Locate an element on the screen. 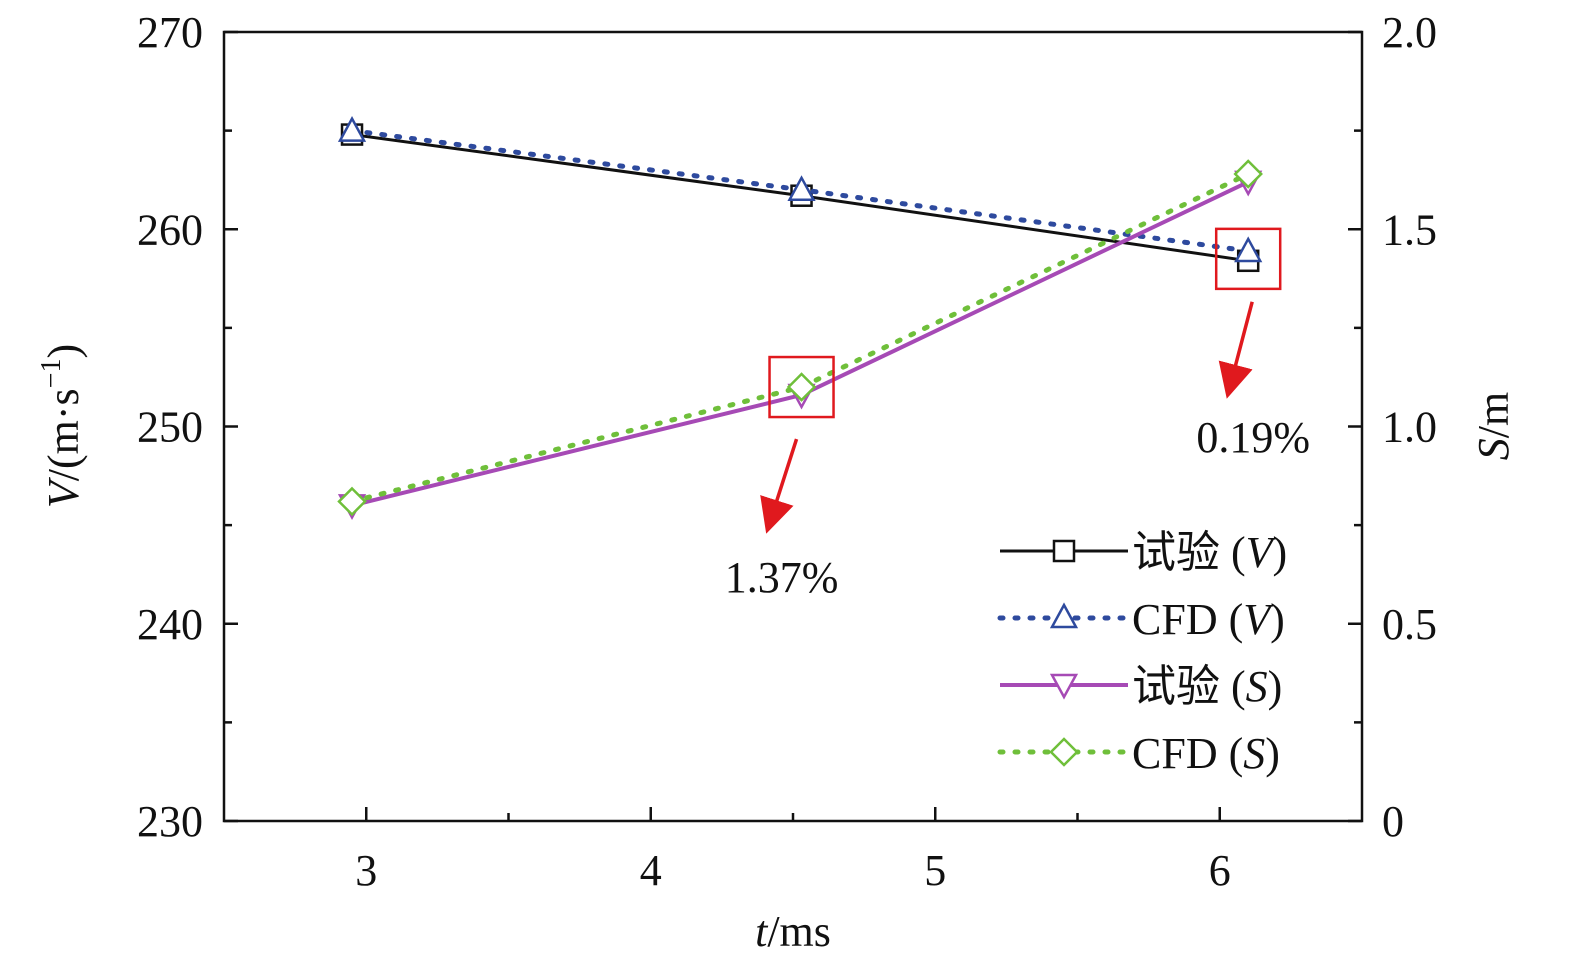 The image size is (1575, 967). y-left-unit: /(m·s is located at coordinates (63, 434).